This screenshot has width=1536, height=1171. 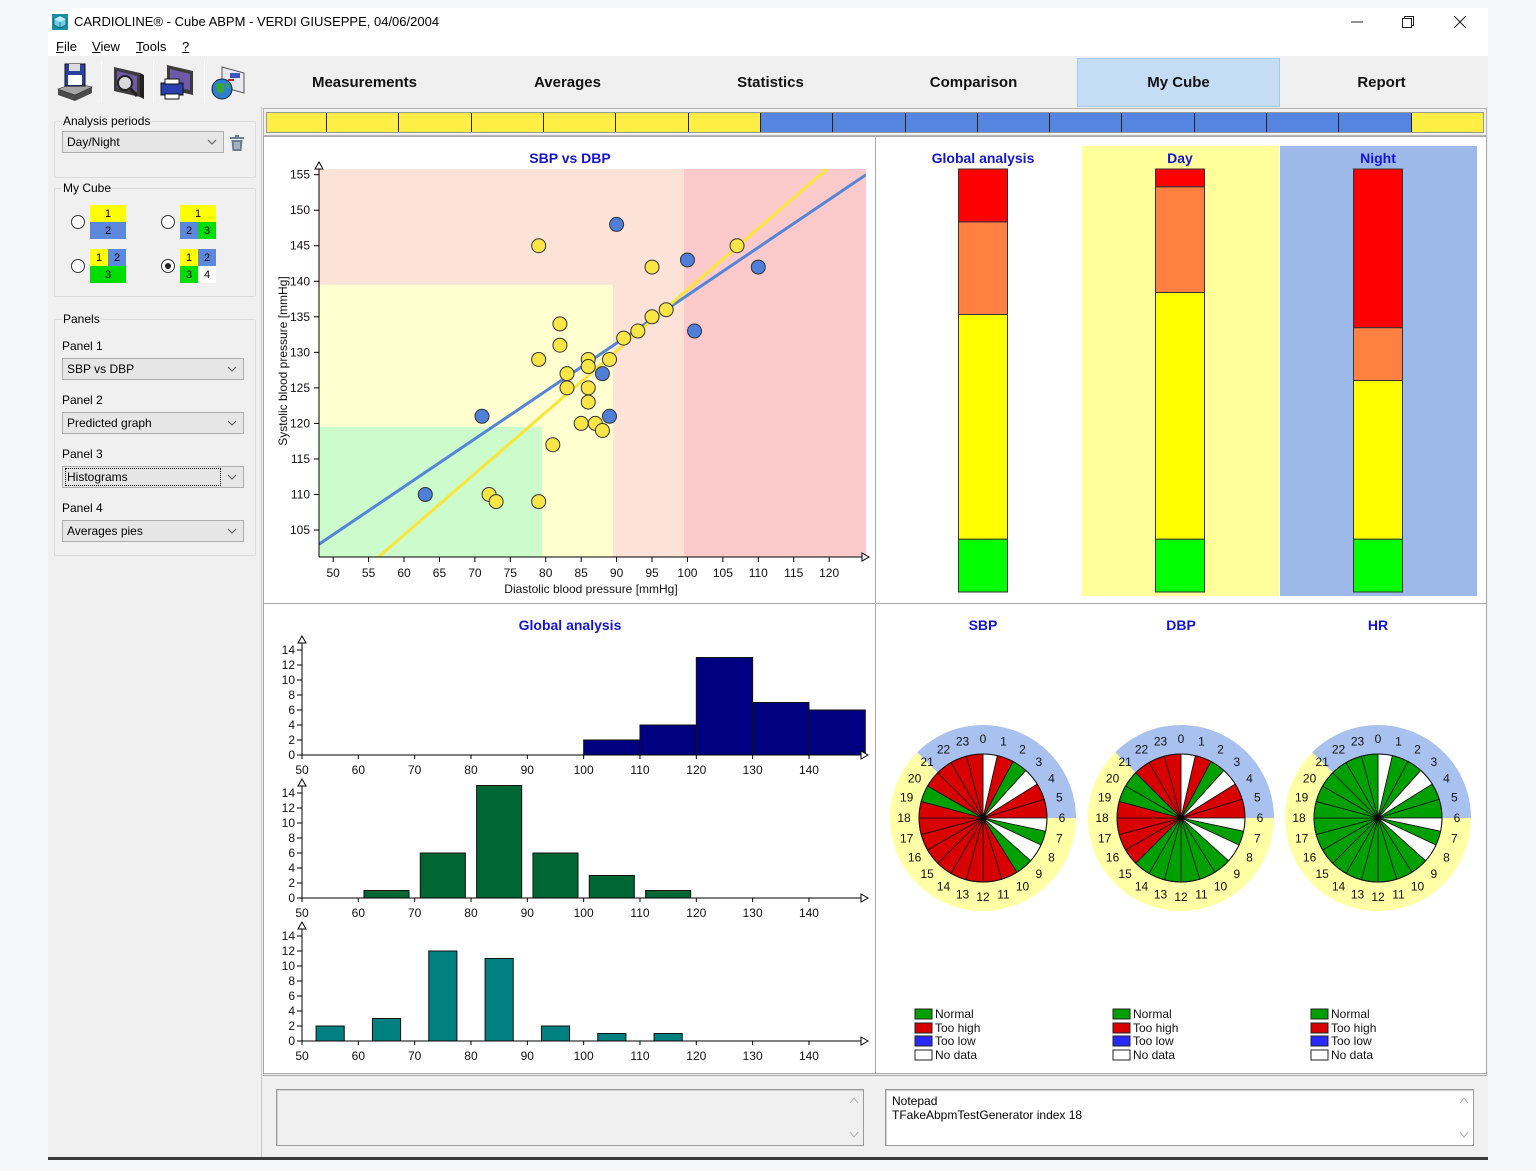 What do you see at coordinates (127, 82) in the screenshot?
I see `print-preview-button` at bounding box center [127, 82].